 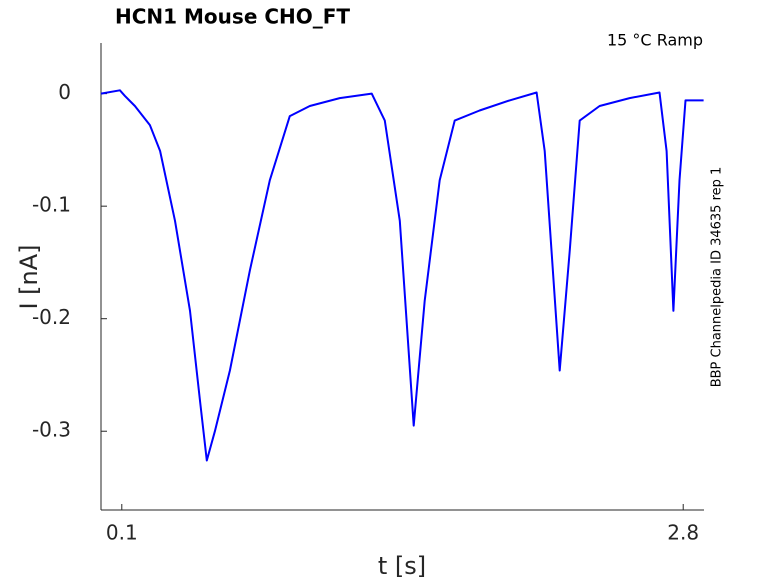 I want to click on x-tick-label: 0.1, so click(x=122, y=533).